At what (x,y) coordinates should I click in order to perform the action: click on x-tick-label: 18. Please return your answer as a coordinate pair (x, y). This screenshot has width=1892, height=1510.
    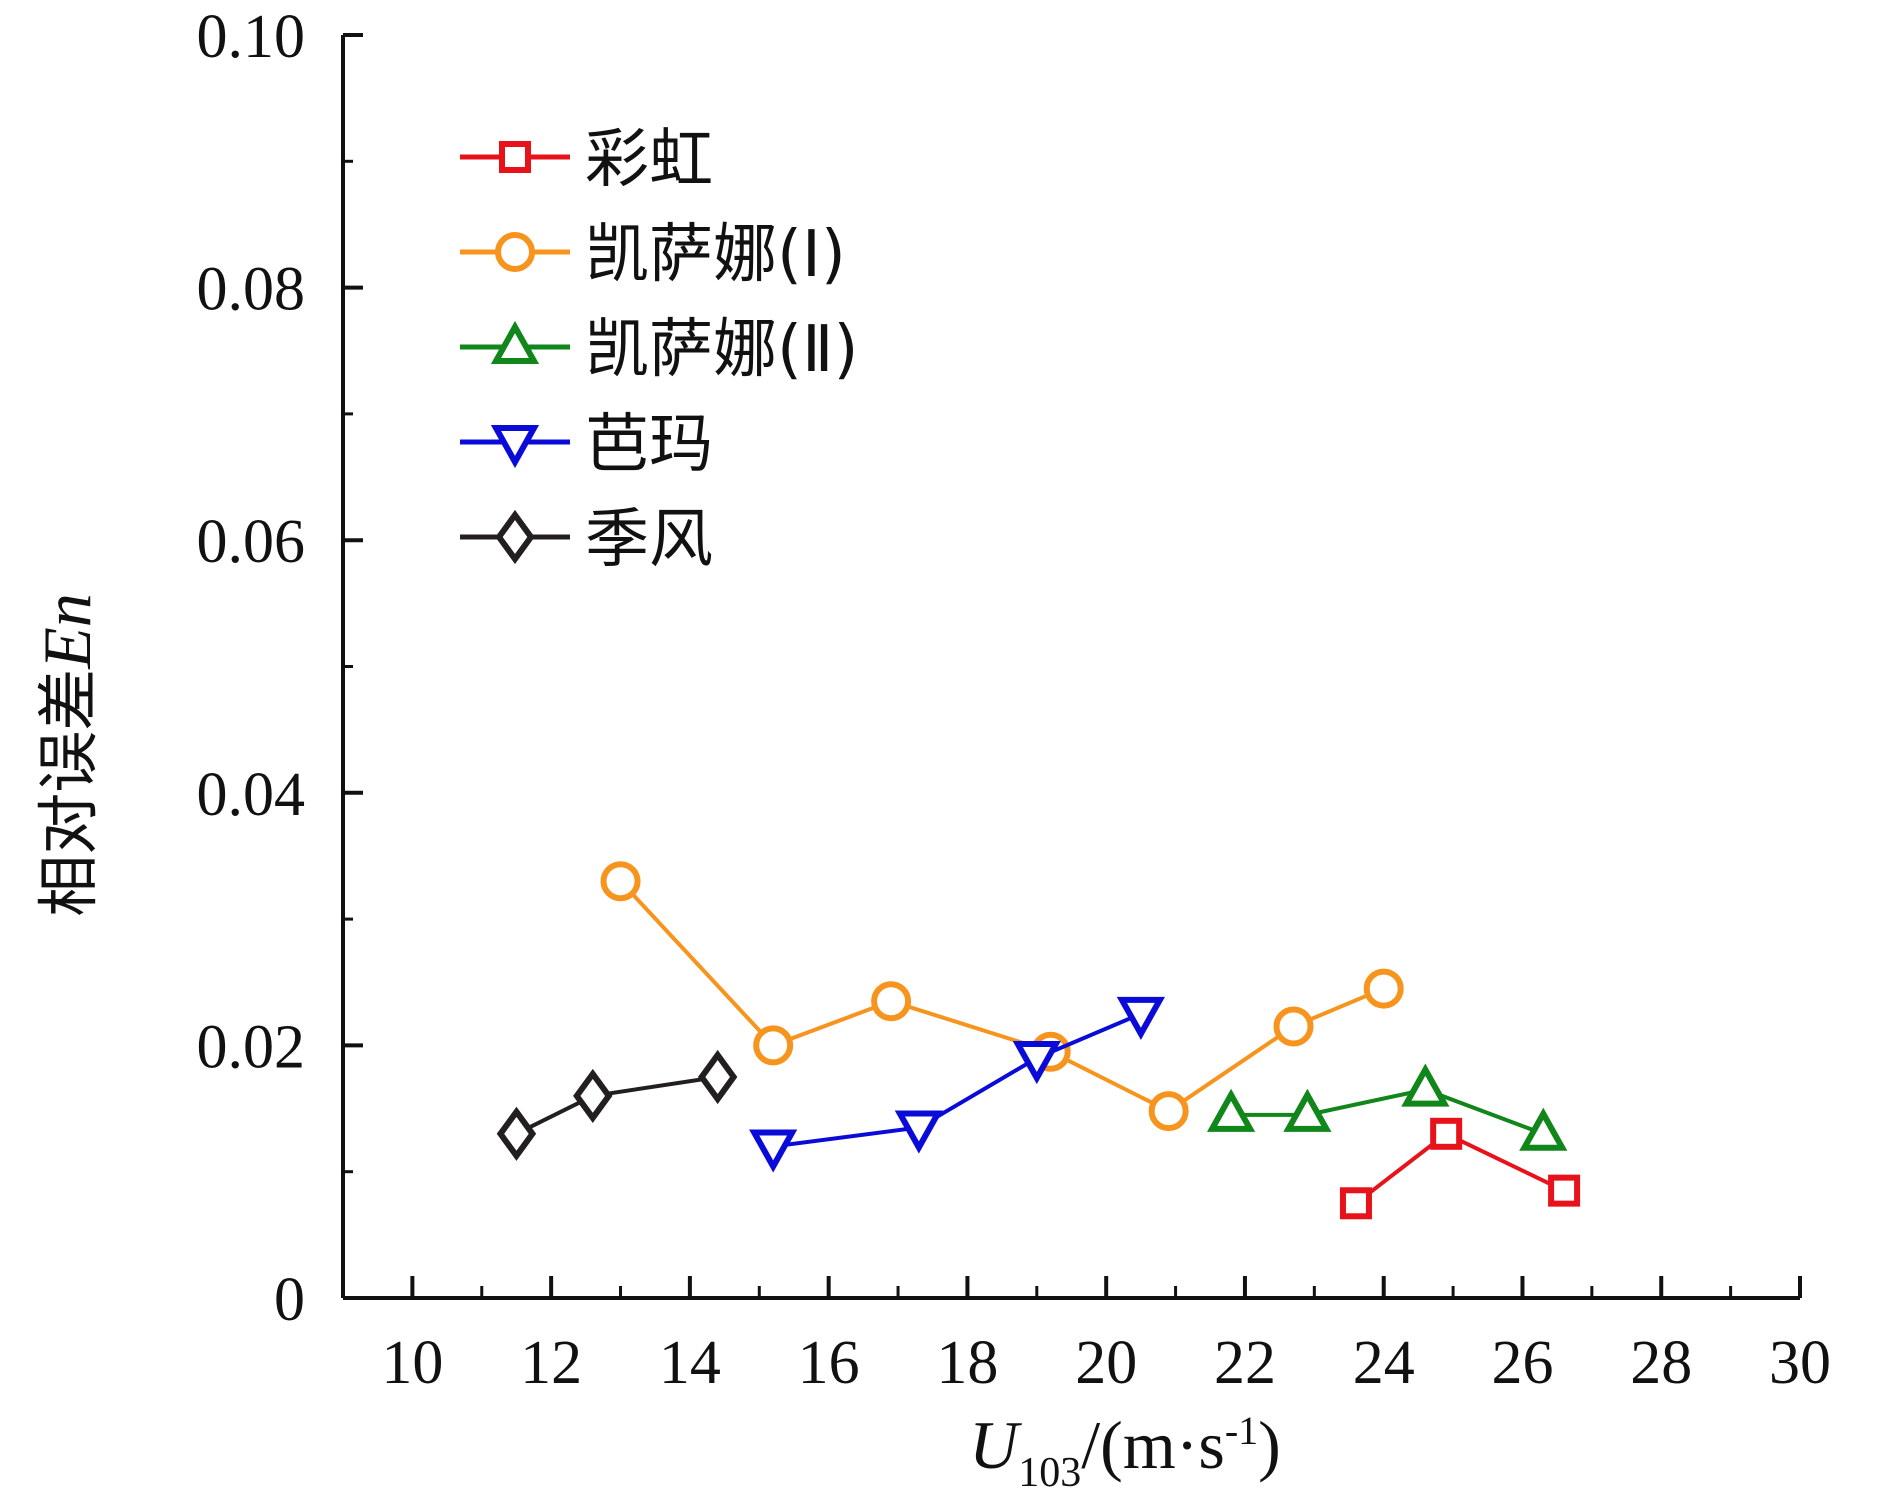
    Looking at the image, I should click on (967, 1363).